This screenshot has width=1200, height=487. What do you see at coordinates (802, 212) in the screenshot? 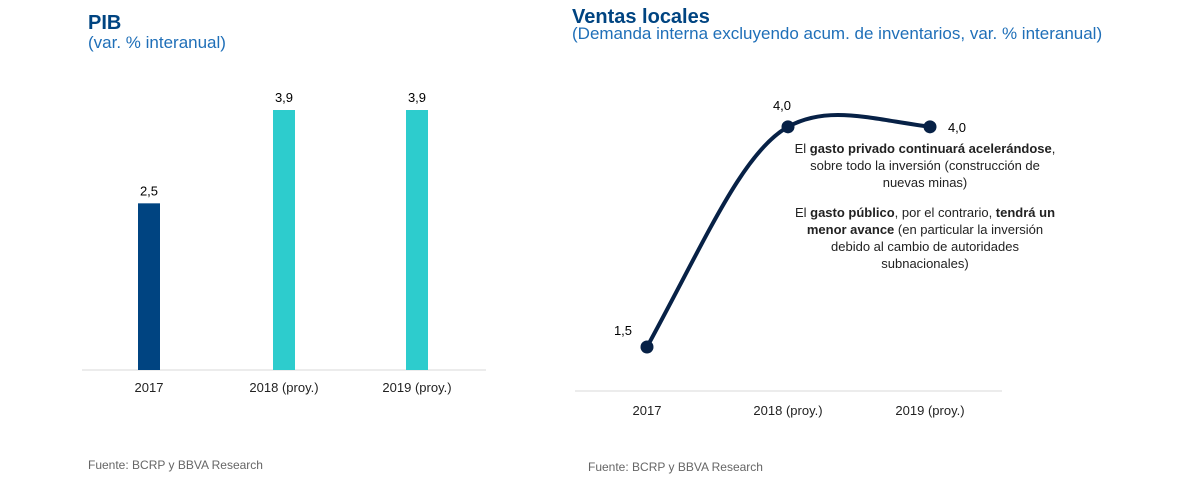
I see `note2-text-a: El` at bounding box center [802, 212].